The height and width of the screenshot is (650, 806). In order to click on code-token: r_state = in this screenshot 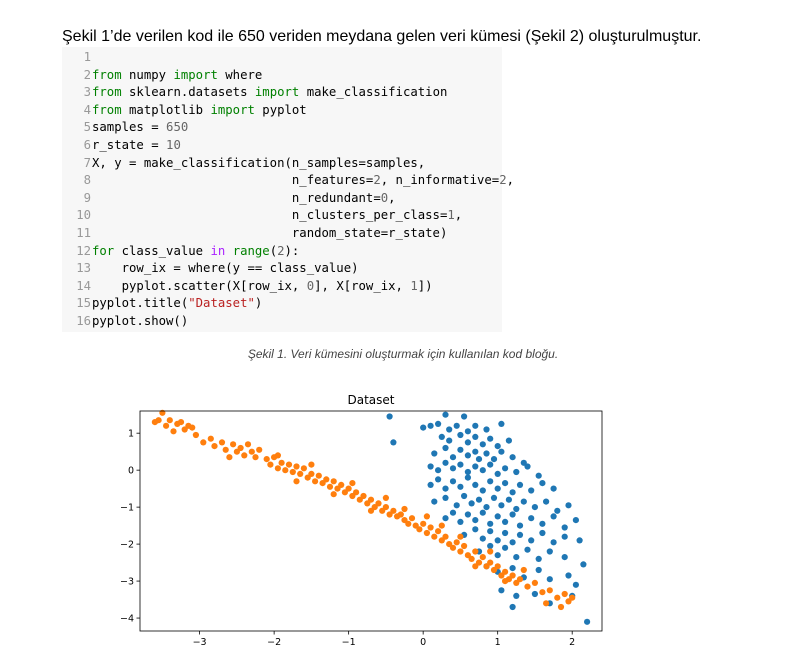, I will do `click(129, 145)`.